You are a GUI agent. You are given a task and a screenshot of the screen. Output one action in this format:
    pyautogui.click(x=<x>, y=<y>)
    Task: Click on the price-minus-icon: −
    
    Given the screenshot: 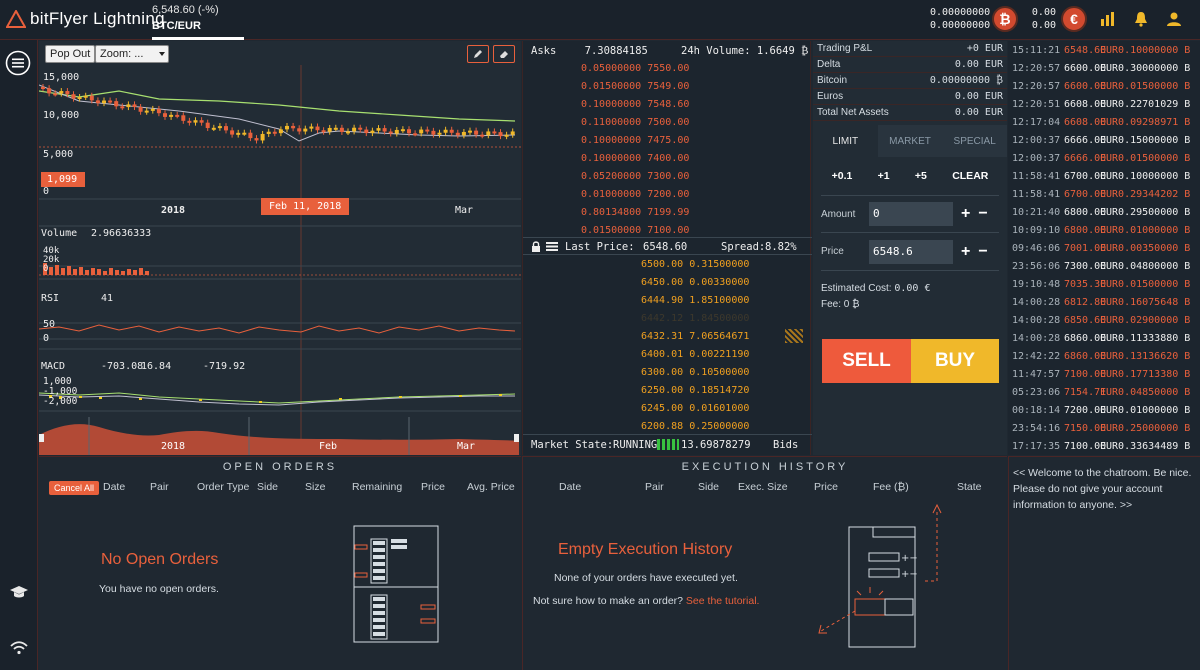 What is the action you would take?
    pyautogui.click(x=983, y=251)
    